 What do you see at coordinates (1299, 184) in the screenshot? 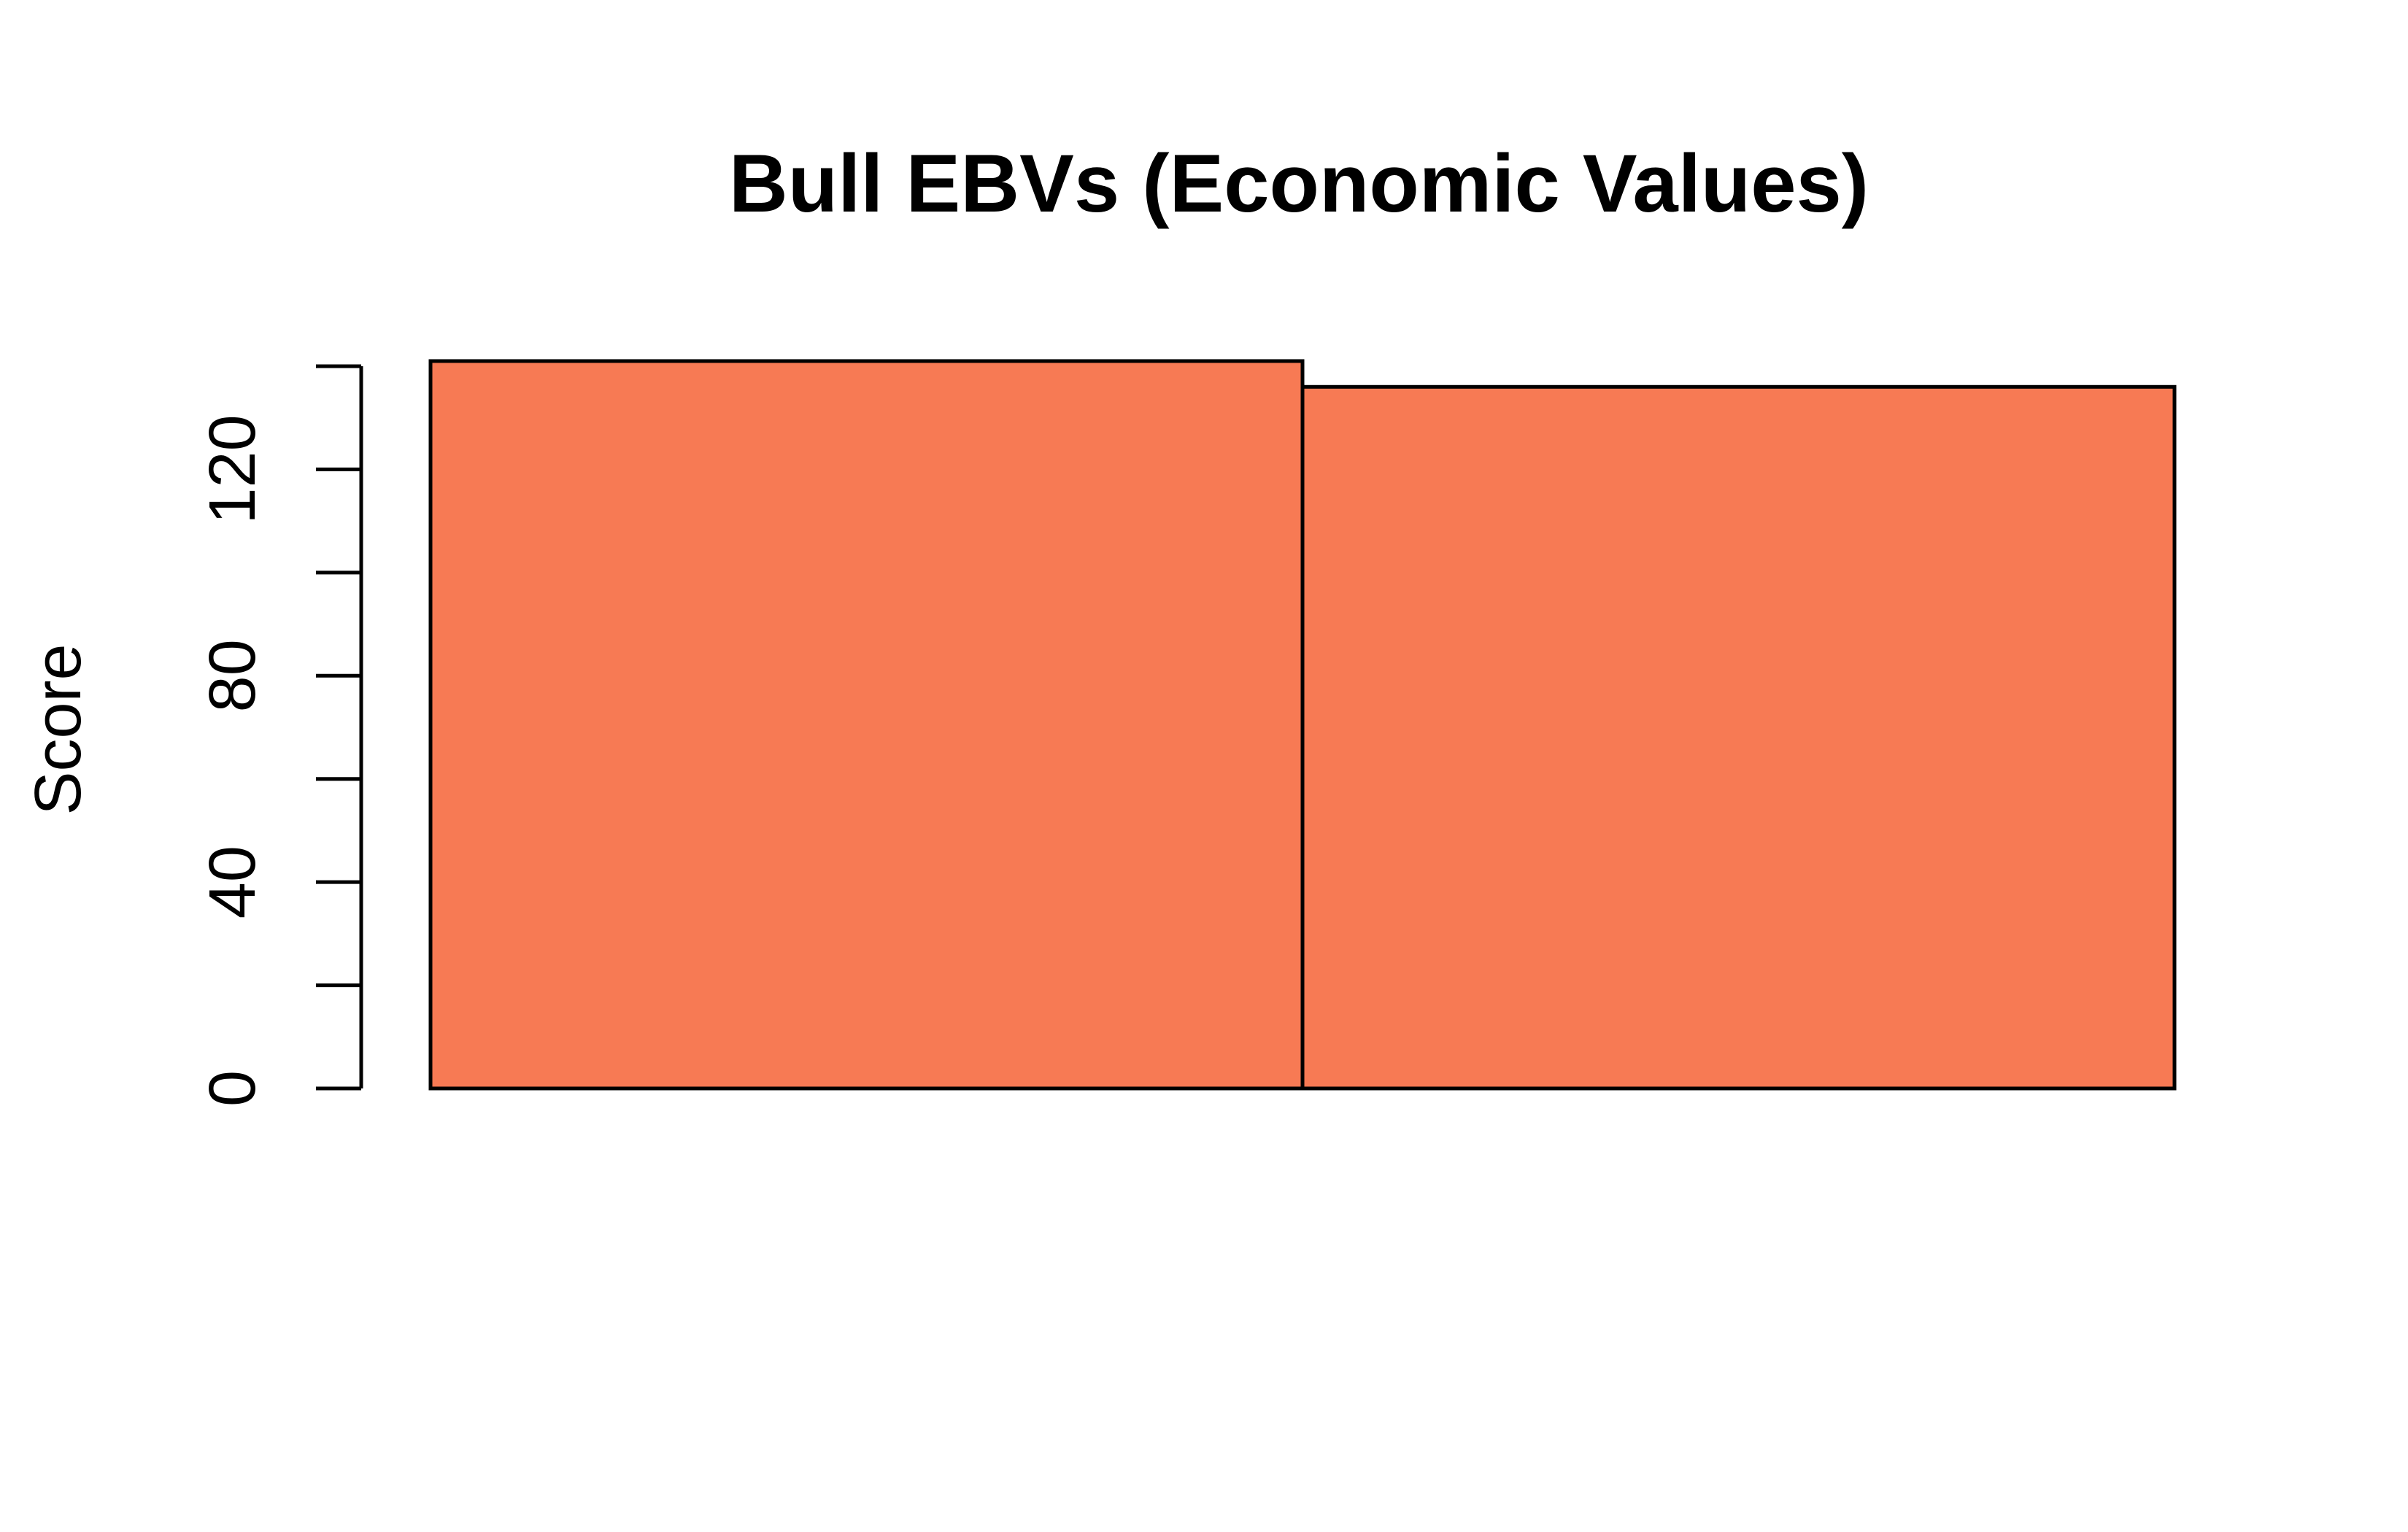
I see `chart-title: Bull EBVs (Economic Values)` at bounding box center [1299, 184].